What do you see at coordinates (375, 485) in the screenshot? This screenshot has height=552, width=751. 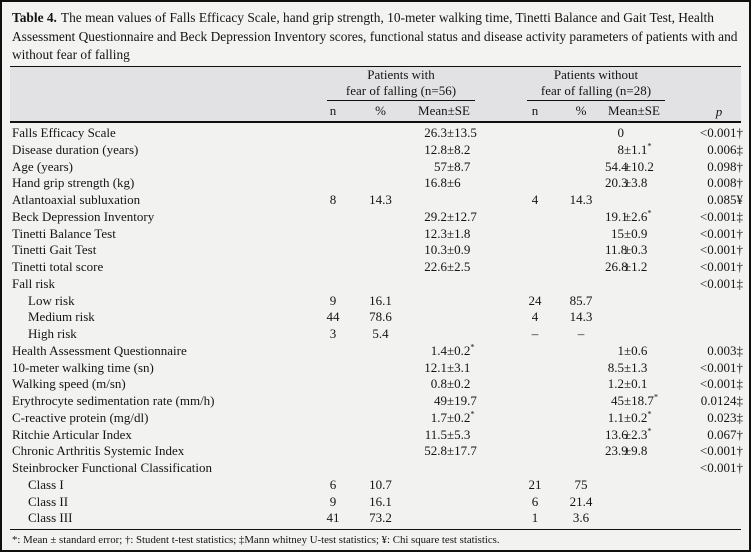 I see `table-row: Class I 6 10.7 21 75` at bounding box center [375, 485].